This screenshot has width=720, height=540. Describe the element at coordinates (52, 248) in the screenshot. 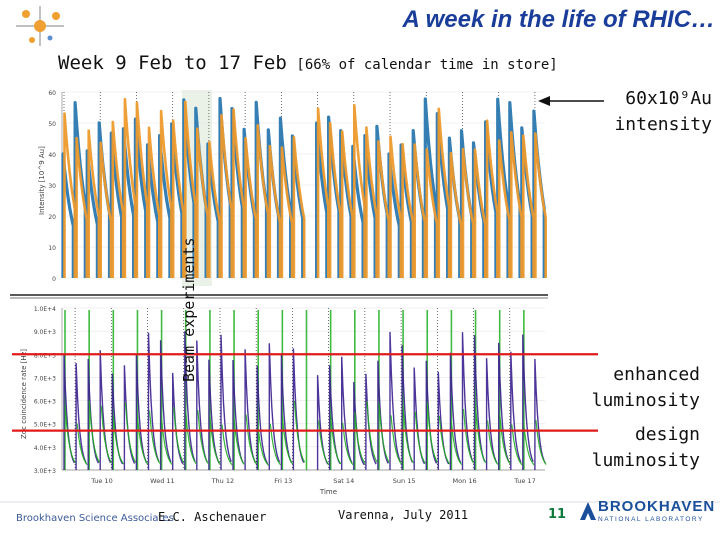

I see `intensity-tick-label: 10` at that location.